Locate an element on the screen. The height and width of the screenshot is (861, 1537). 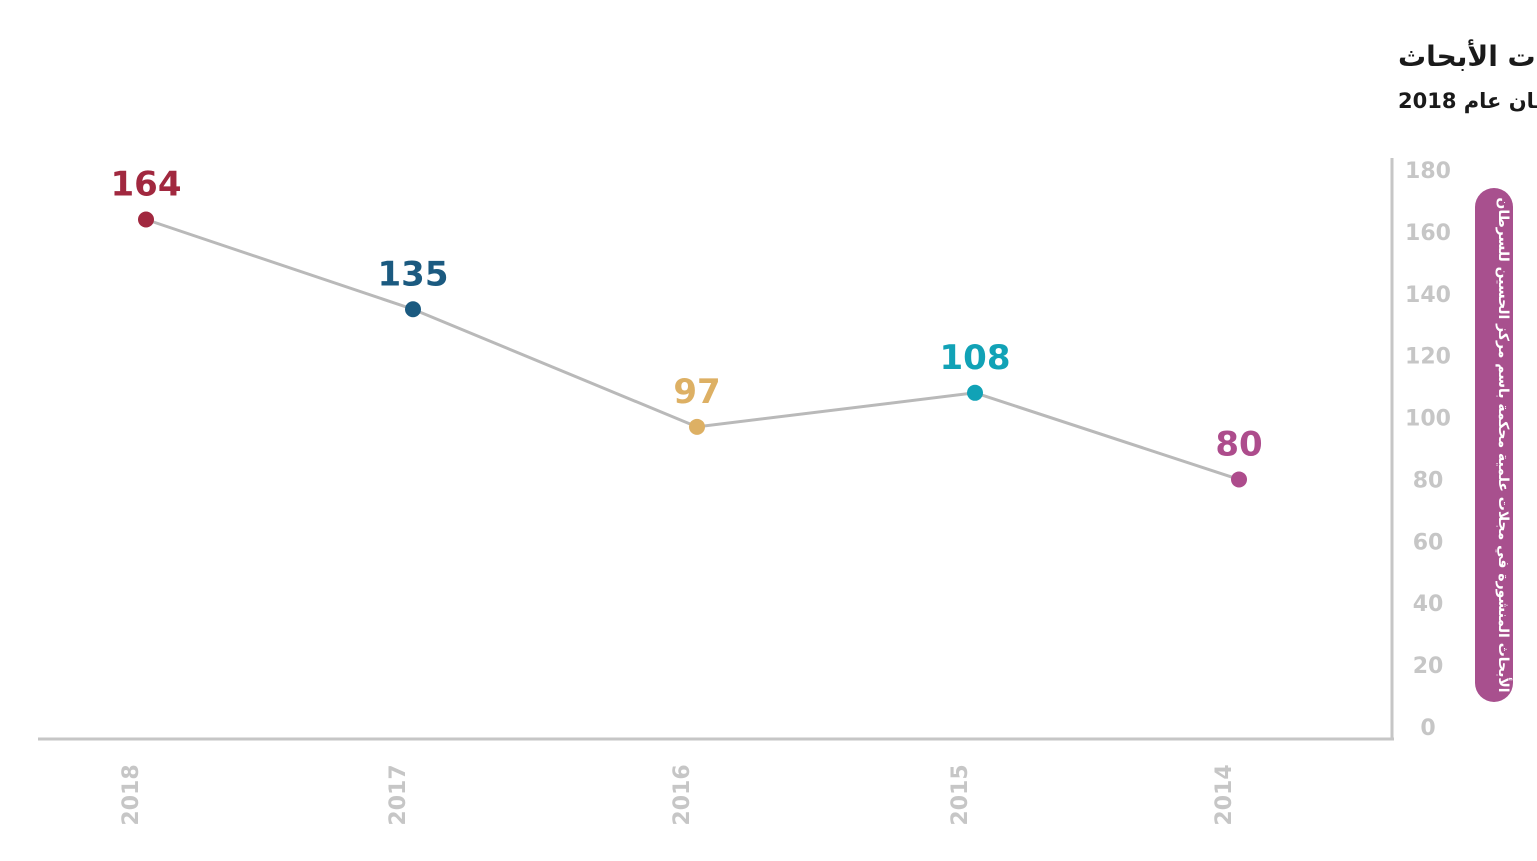
x-tick-label: 2015 is located at coordinates (960, 794).